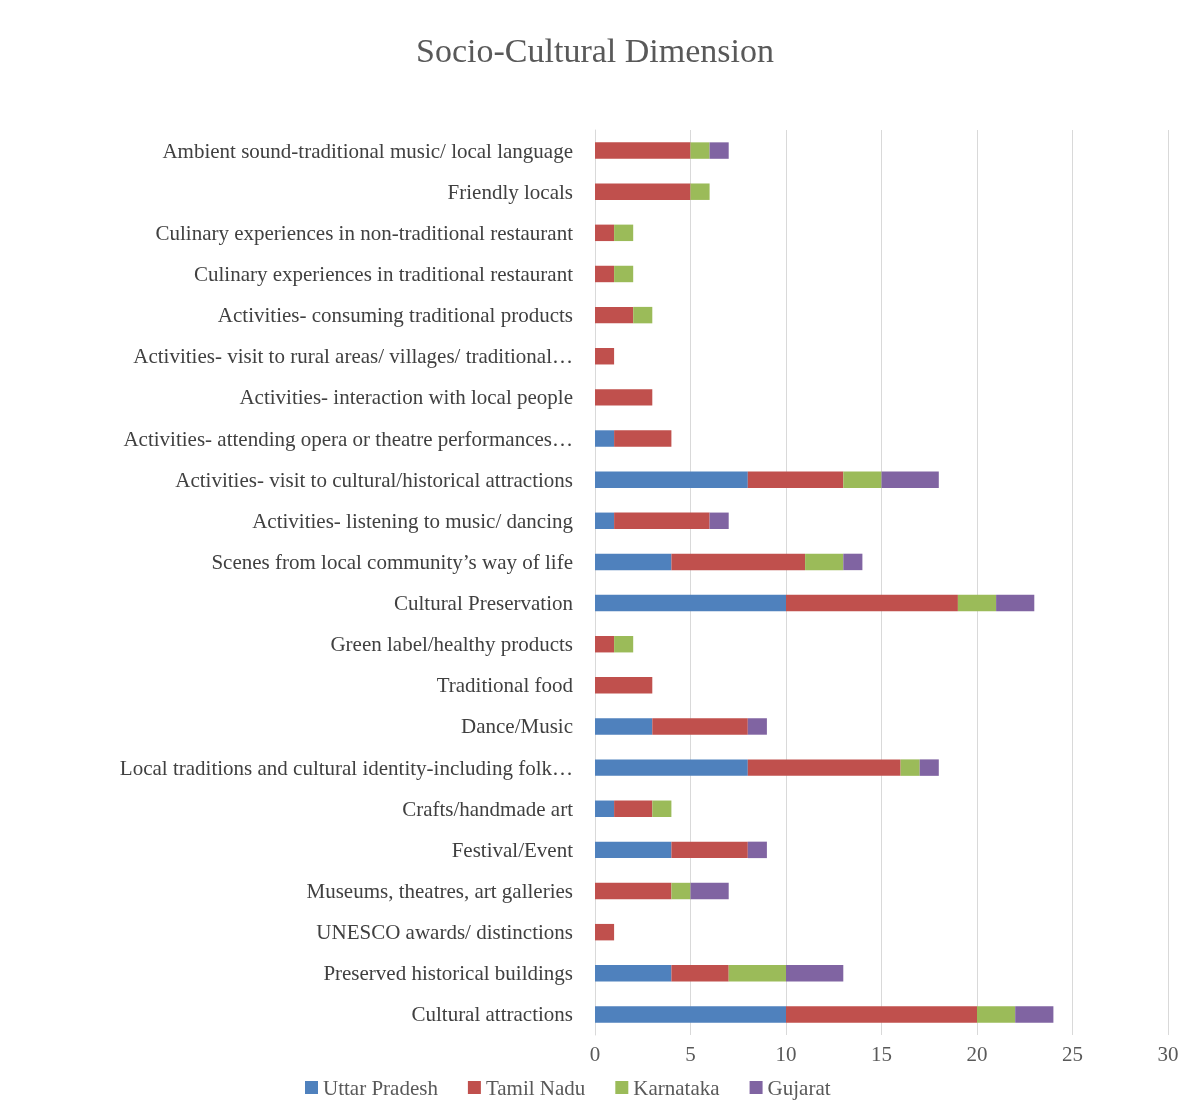 This screenshot has height=1107, width=1190. Describe the element at coordinates (483, 603) in the screenshot. I see `y-tick-label: Cultural Preservation` at that location.